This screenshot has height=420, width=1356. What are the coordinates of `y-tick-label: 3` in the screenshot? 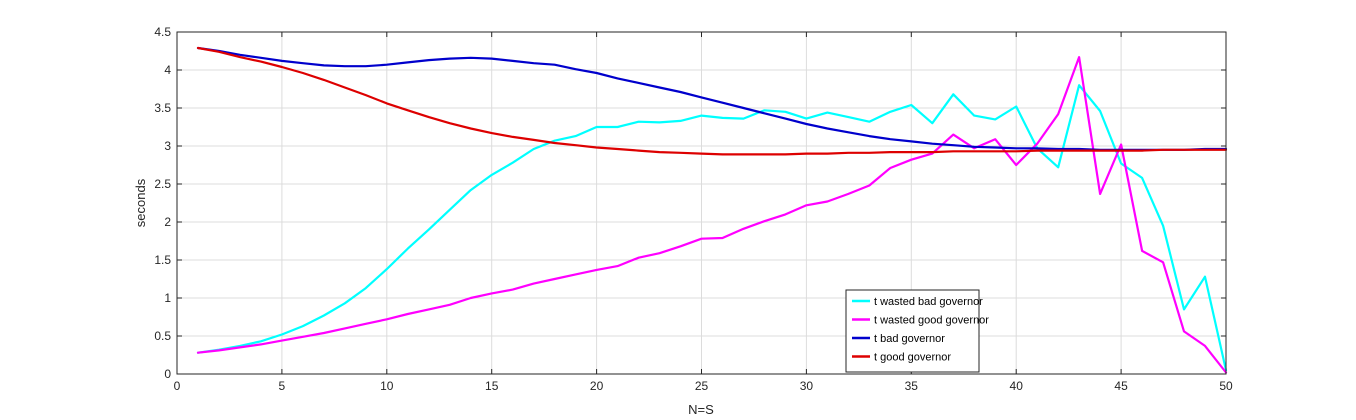 It's located at (167, 146).